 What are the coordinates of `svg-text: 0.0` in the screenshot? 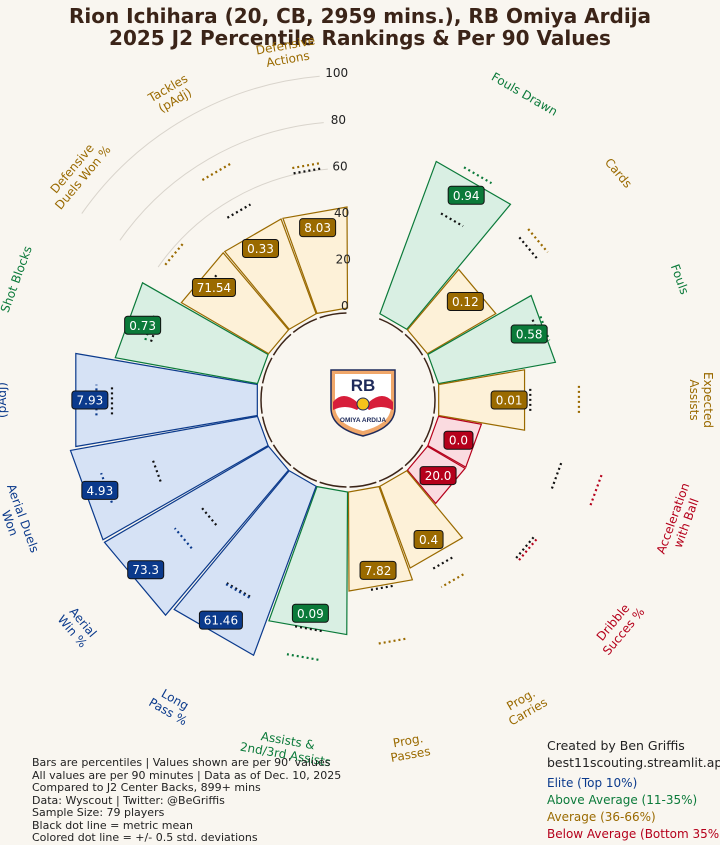 It's located at (458, 441).